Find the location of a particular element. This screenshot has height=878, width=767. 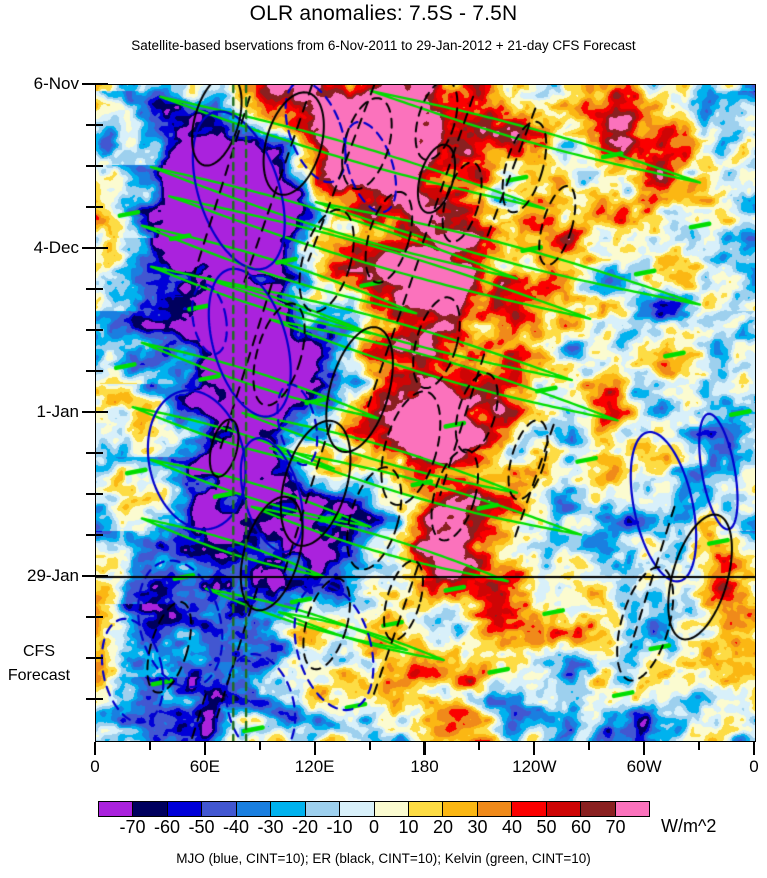

colorbar-tick-labels: -70 -60 -50 -40 -30 -20 -10 0 10 20 30 40 50 60 70 is located at coordinates (374, 829).